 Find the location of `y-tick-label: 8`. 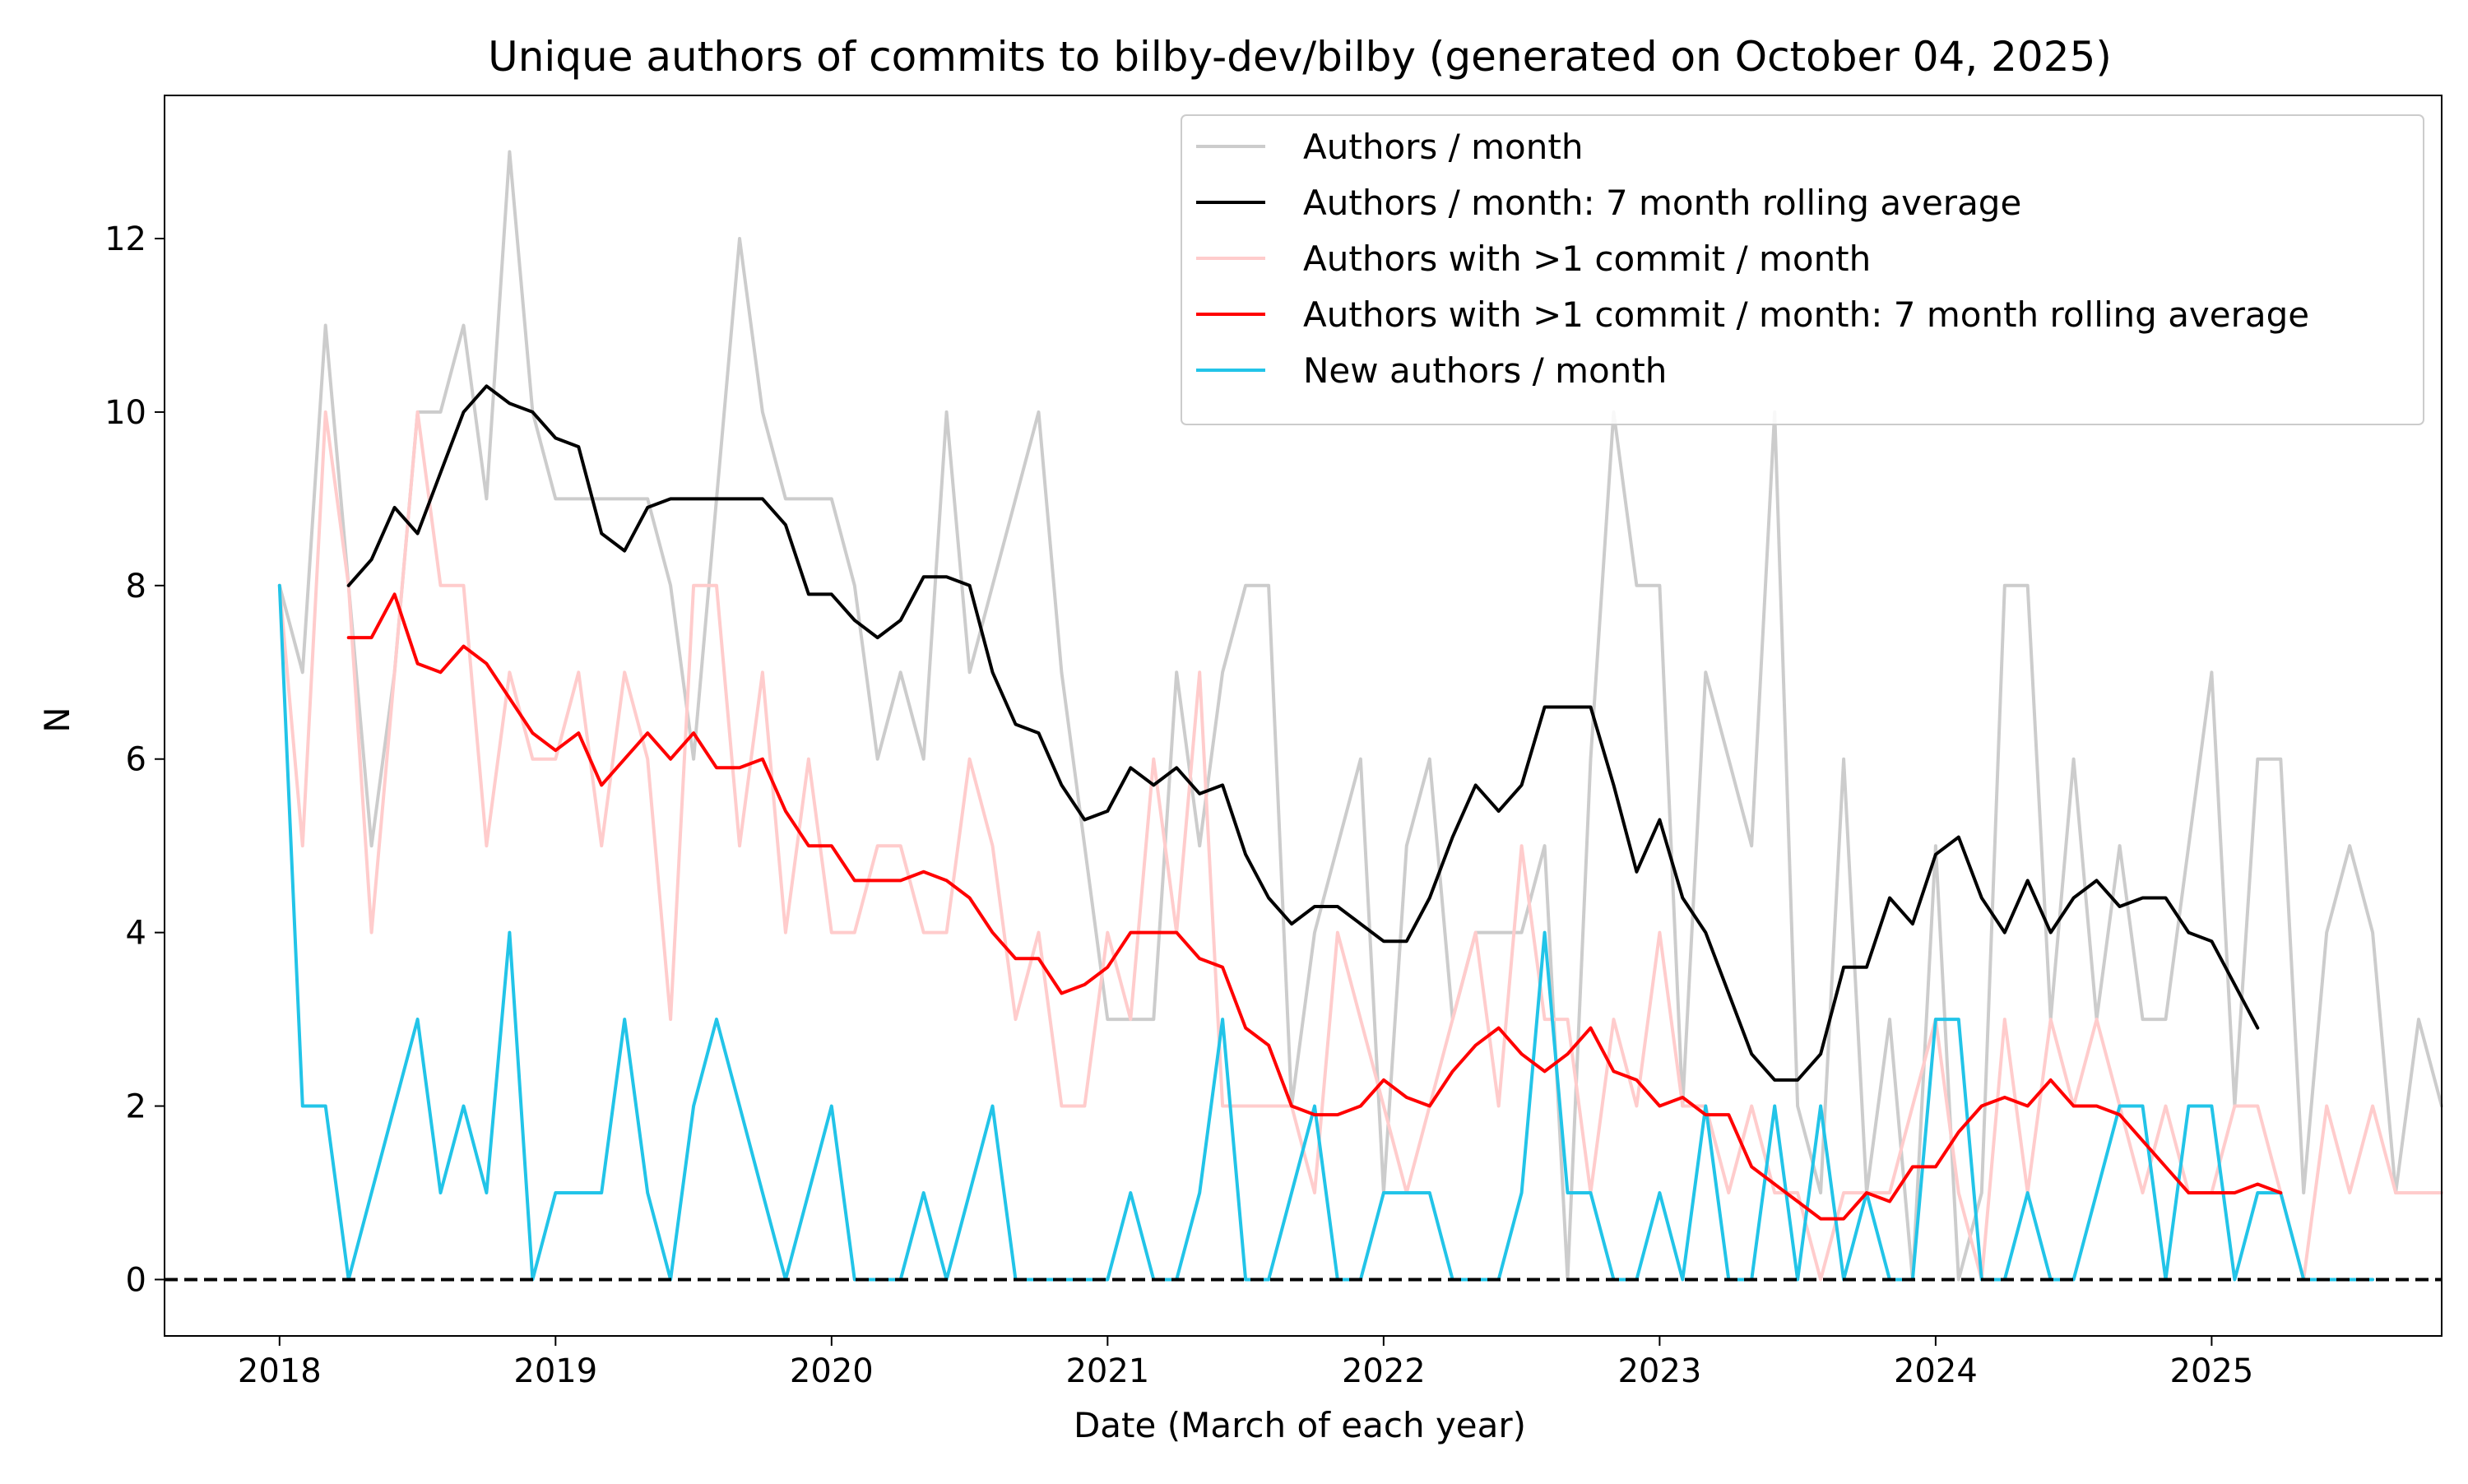

y-tick-label: 8 is located at coordinates (136, 586).